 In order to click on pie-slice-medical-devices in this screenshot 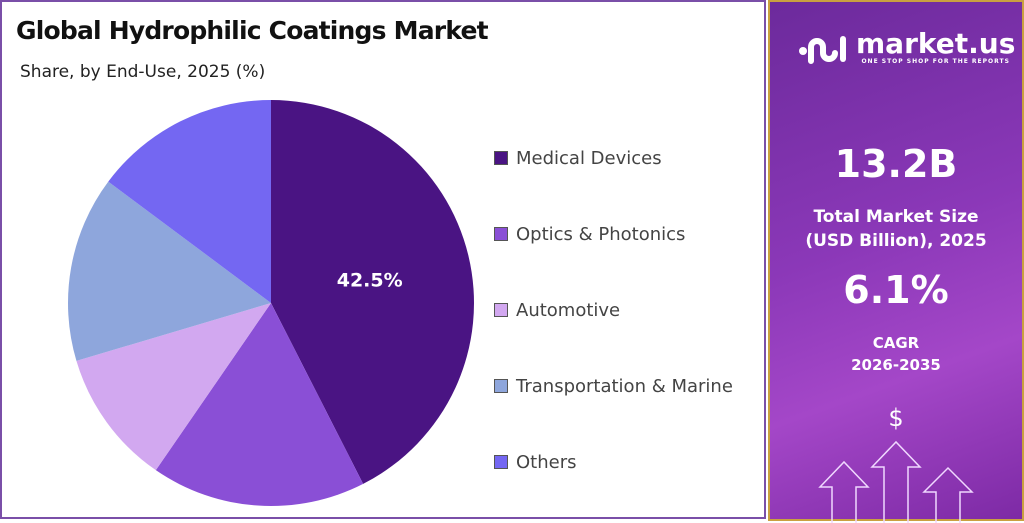, I will do `click(373, 292)`.